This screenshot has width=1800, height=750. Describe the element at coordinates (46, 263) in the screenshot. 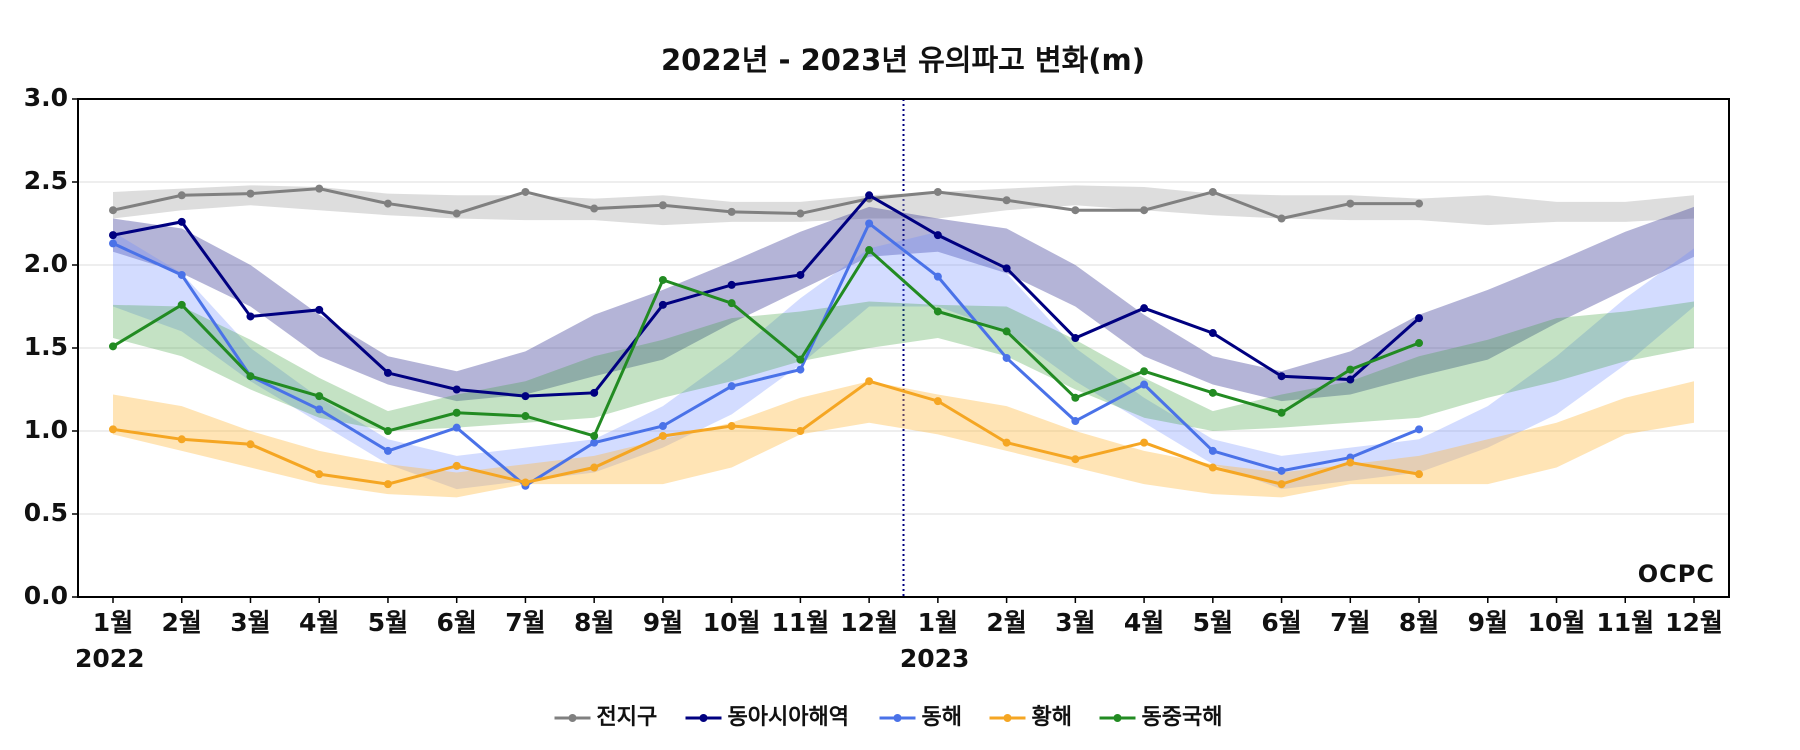

I see `y-tick-label: 2.0` at that location.